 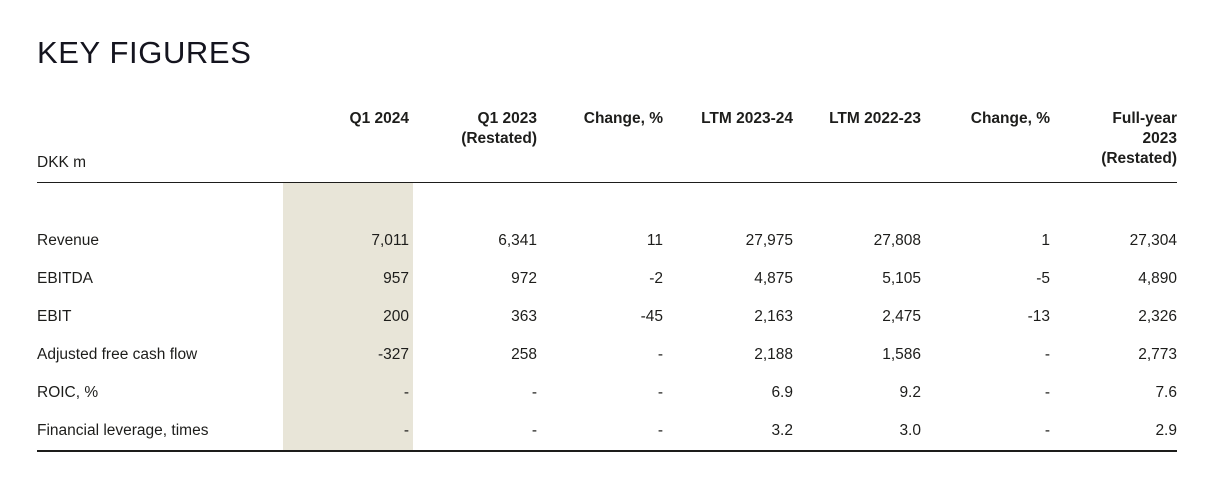 What do you see at coordinates (651, 316) in the screenshot?
I see `value-cell: -45` at bounding box center [651, 316].